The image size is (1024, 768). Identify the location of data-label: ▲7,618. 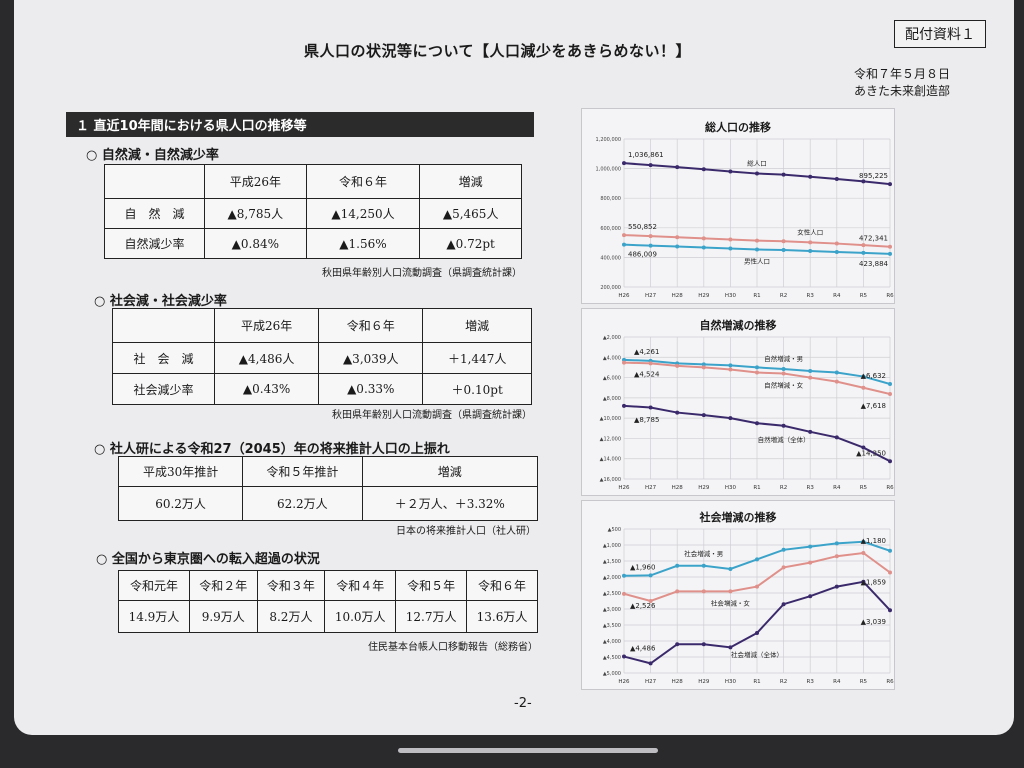
(873, 406).